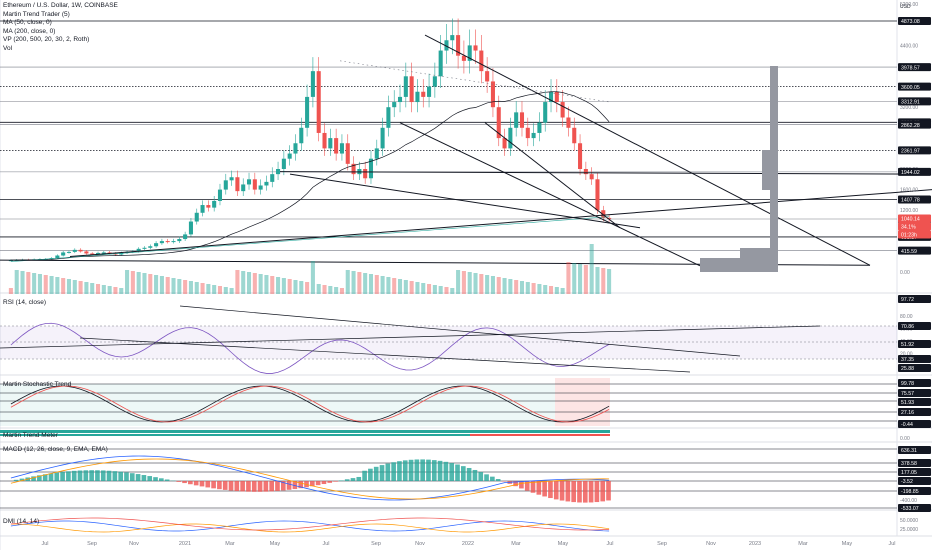  I want to click on time-axis-label: Jul, so click(891, 544).